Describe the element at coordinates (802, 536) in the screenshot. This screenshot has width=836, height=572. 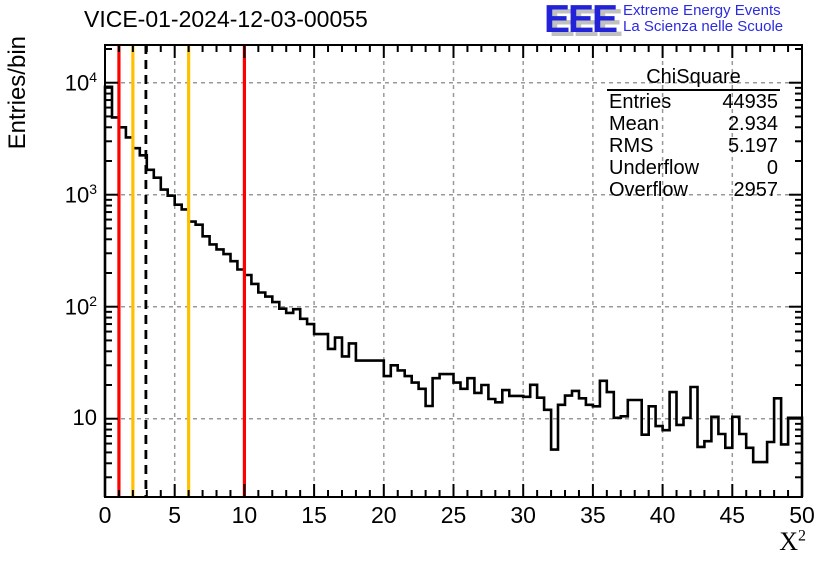
I see `x-axis-title-exponent: 2` at that location.